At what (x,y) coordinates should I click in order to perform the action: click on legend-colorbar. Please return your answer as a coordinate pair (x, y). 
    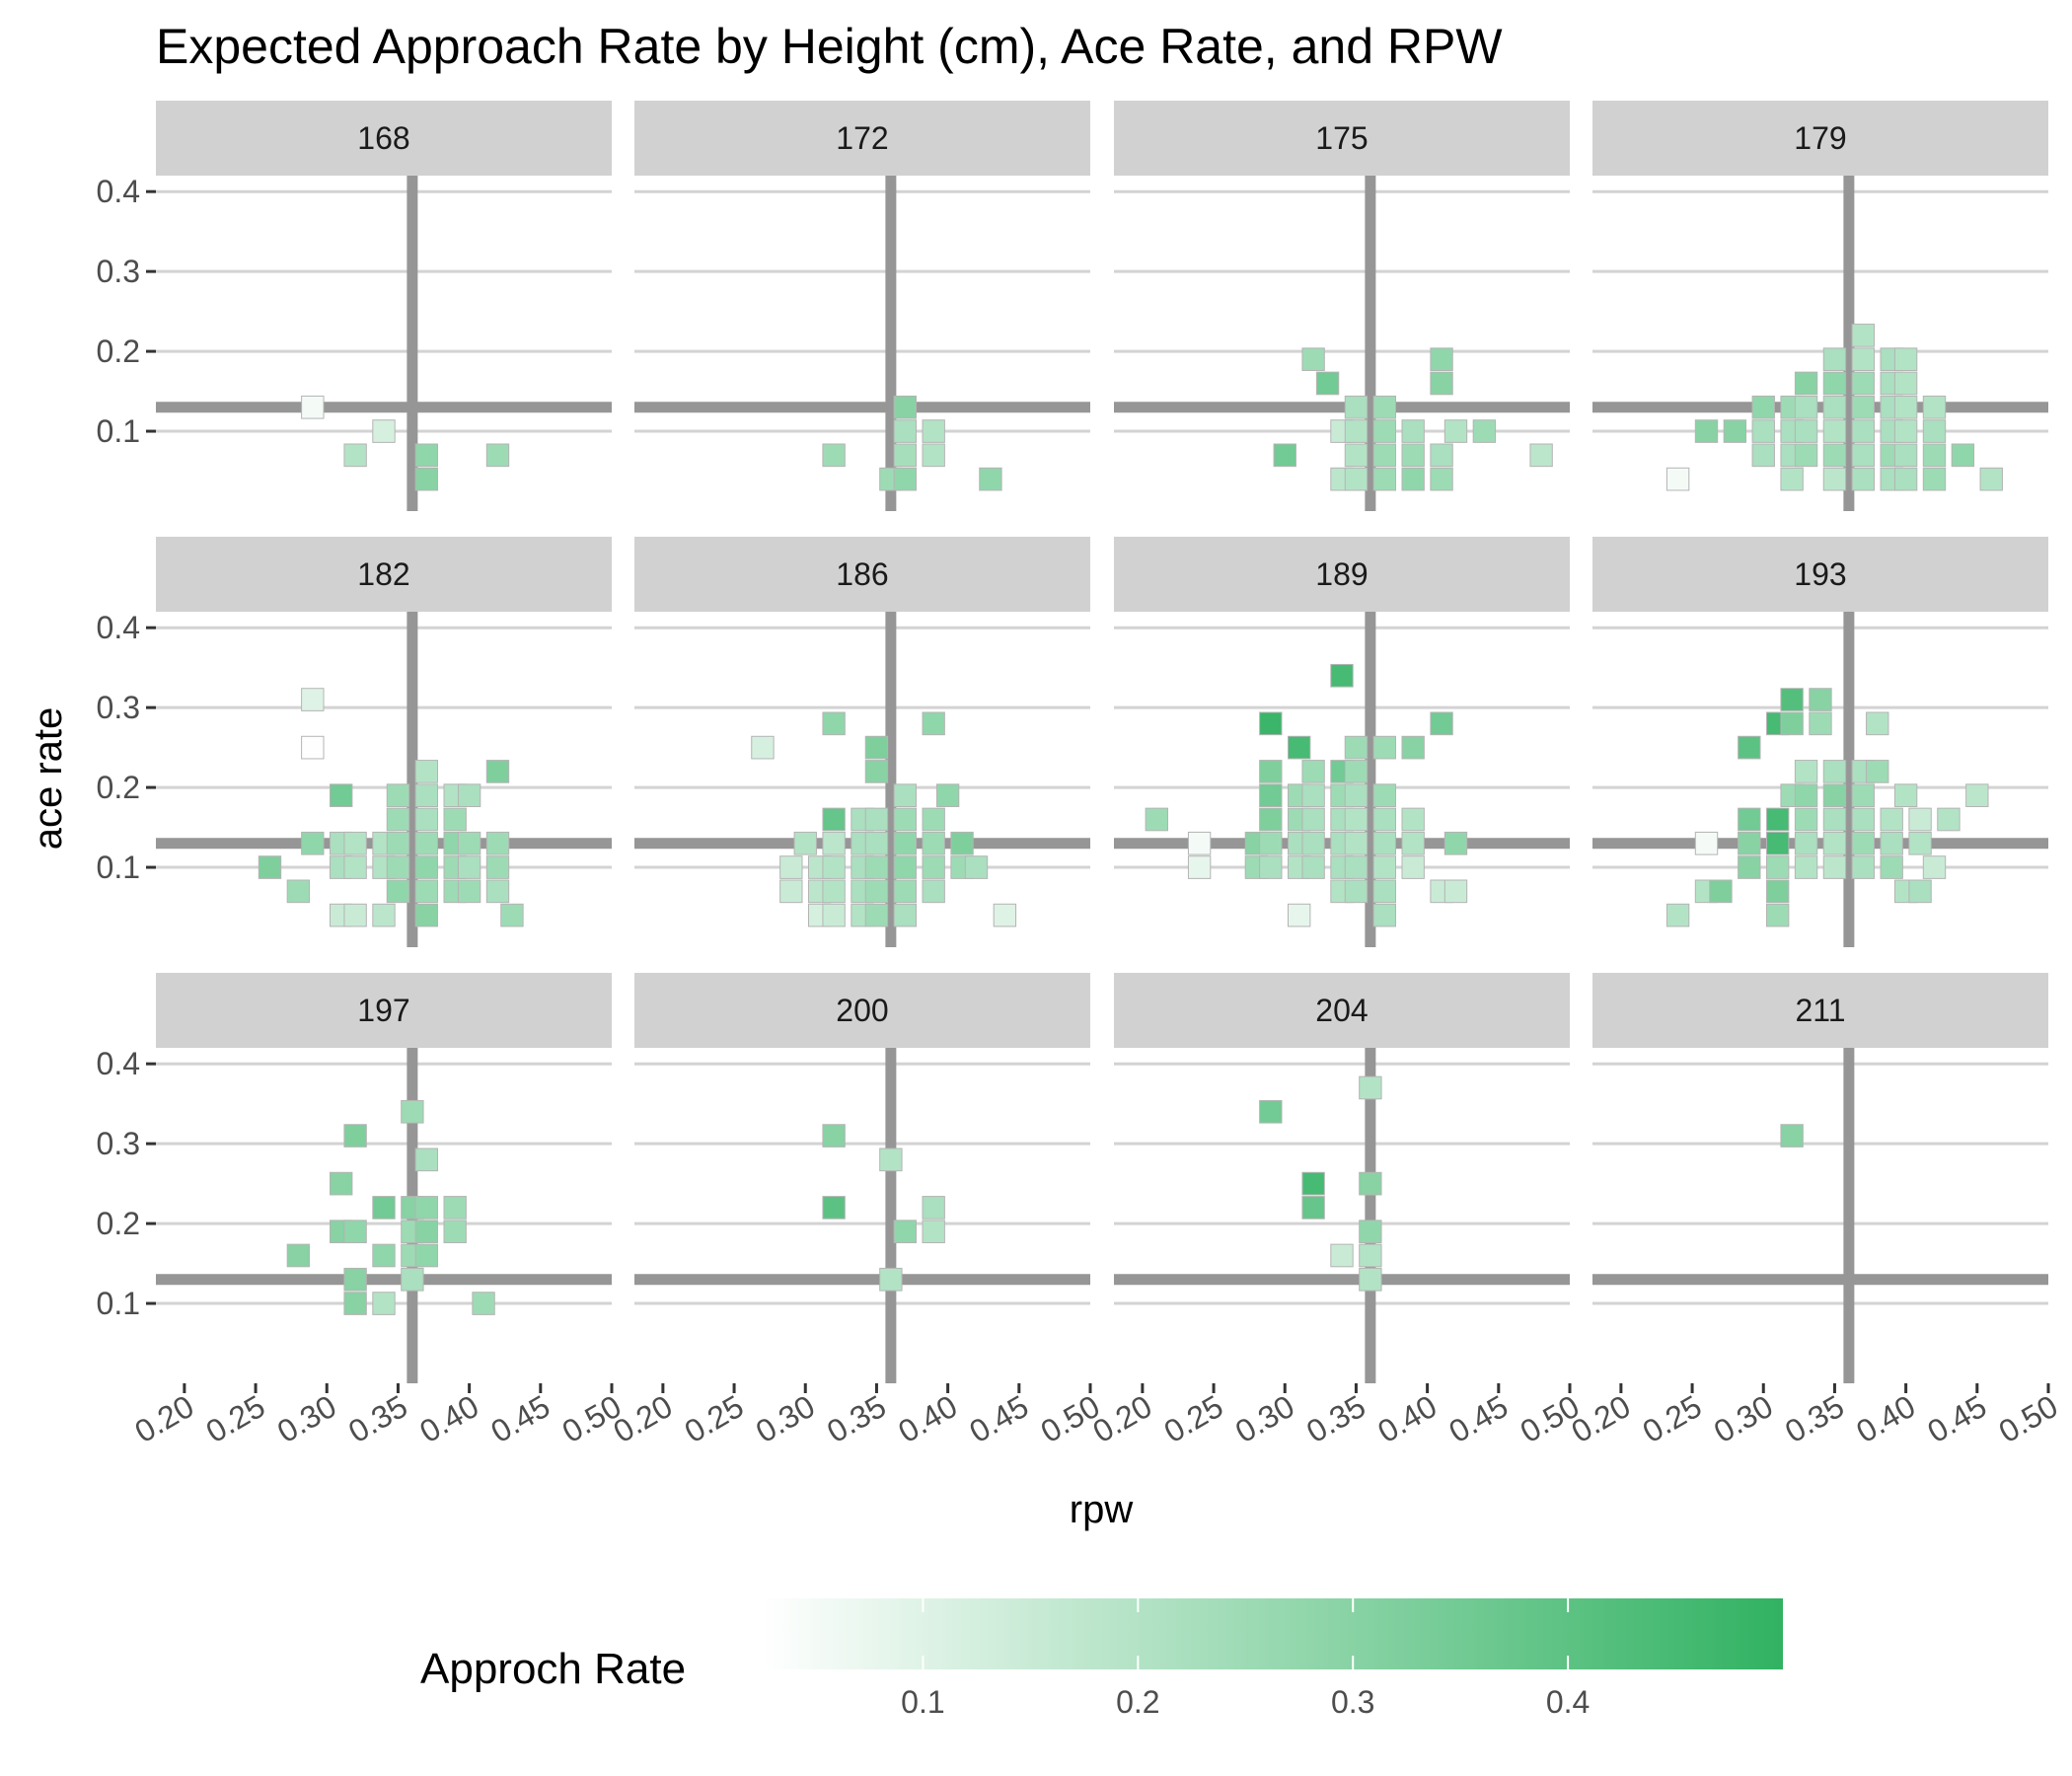
    Looking at the image, I should click on (1273, 1633).